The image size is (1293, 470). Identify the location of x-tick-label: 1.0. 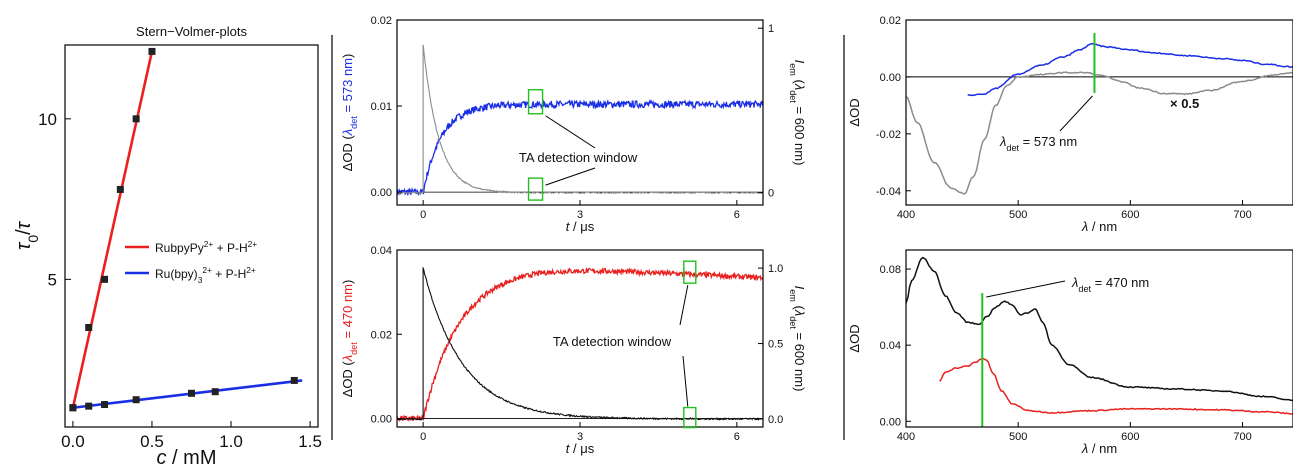
(231, 441).